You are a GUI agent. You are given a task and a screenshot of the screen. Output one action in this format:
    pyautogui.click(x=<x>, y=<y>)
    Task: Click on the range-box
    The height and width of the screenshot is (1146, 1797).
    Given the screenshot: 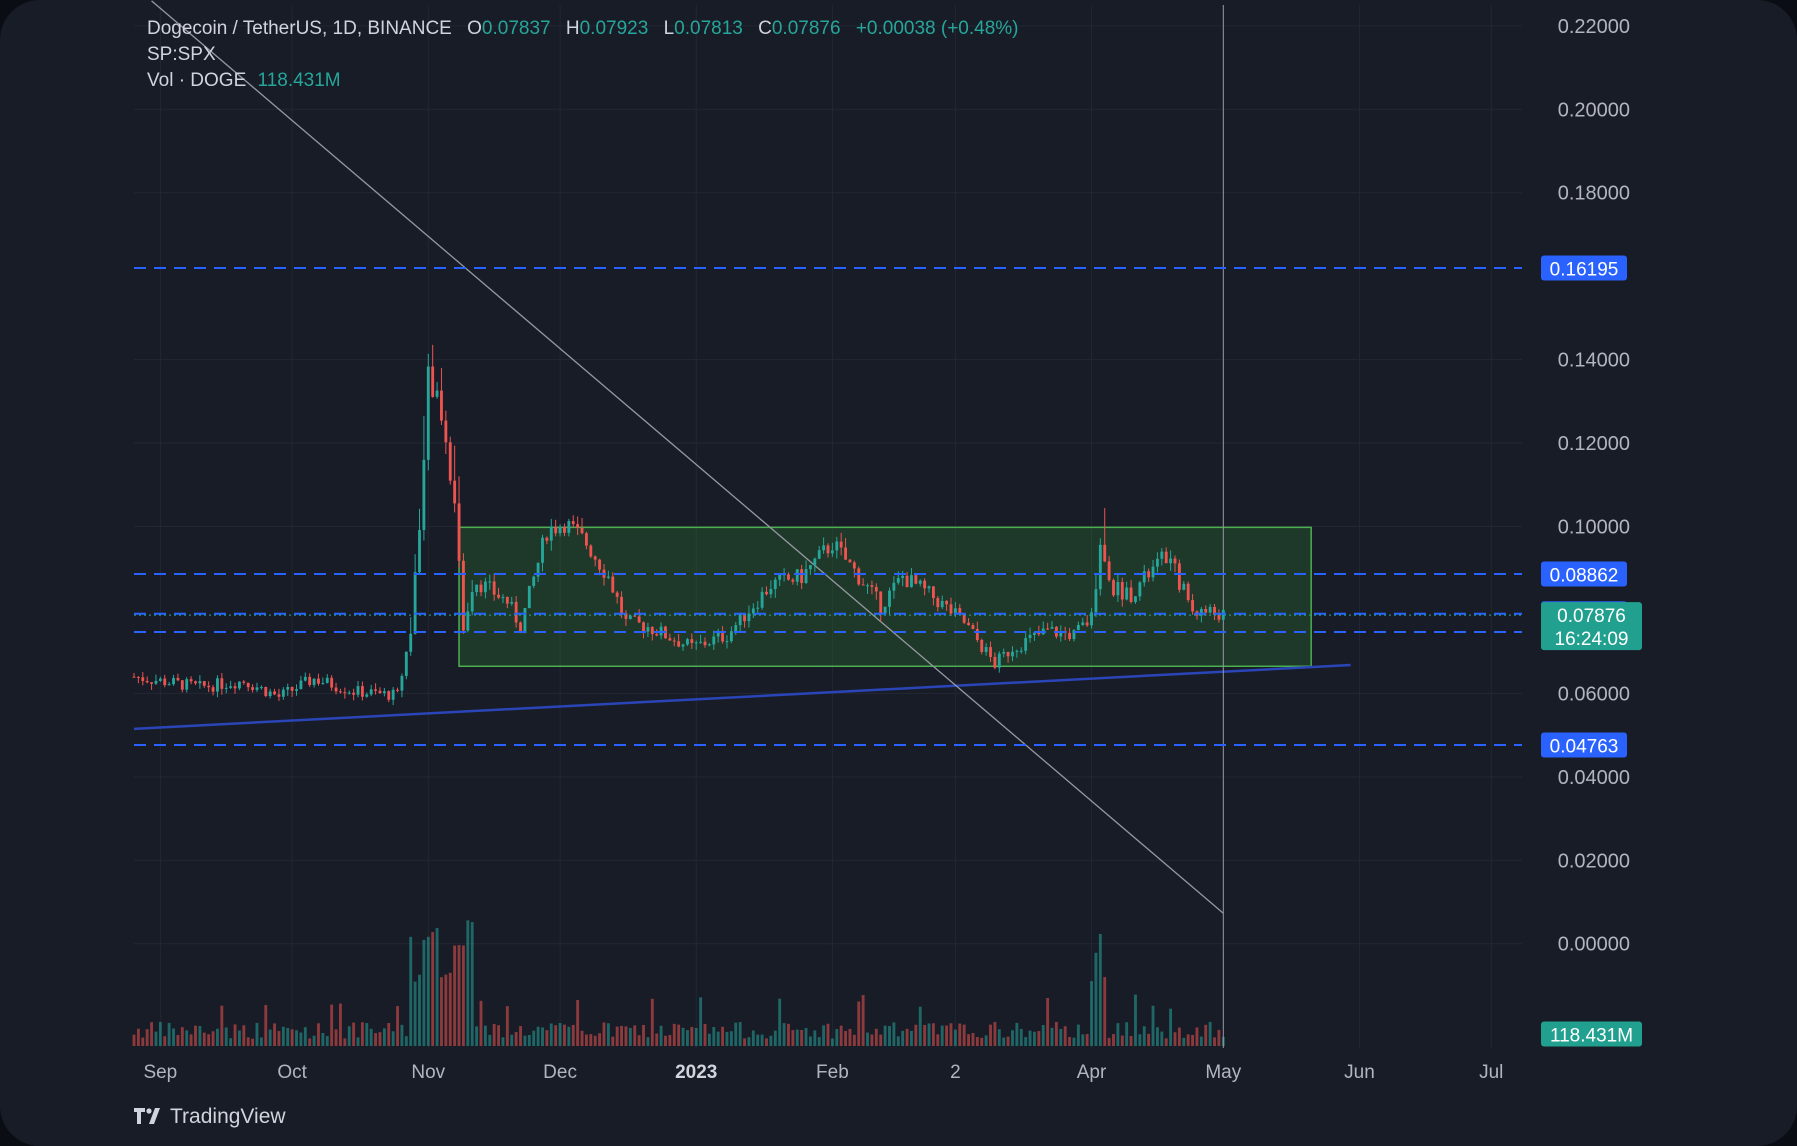 What is the action you would take?
    pyautogui.click(x=885, y=597)
    